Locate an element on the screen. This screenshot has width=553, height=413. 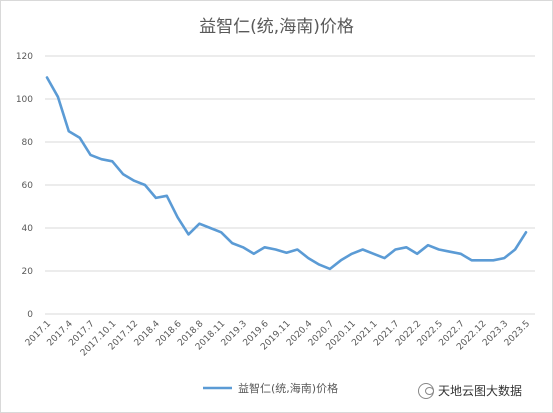
y-tick-label-2: 40 is located at coordinates (28, 229).